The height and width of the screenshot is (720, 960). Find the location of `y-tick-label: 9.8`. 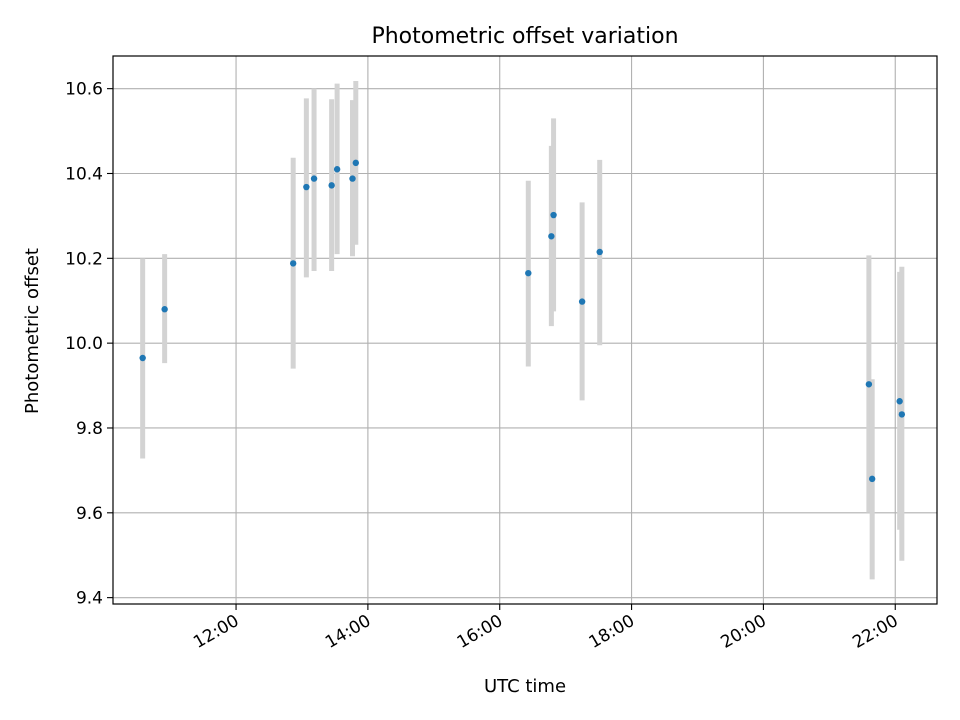

y-tick-label: 9.8 is located at coordinates (89, 429).